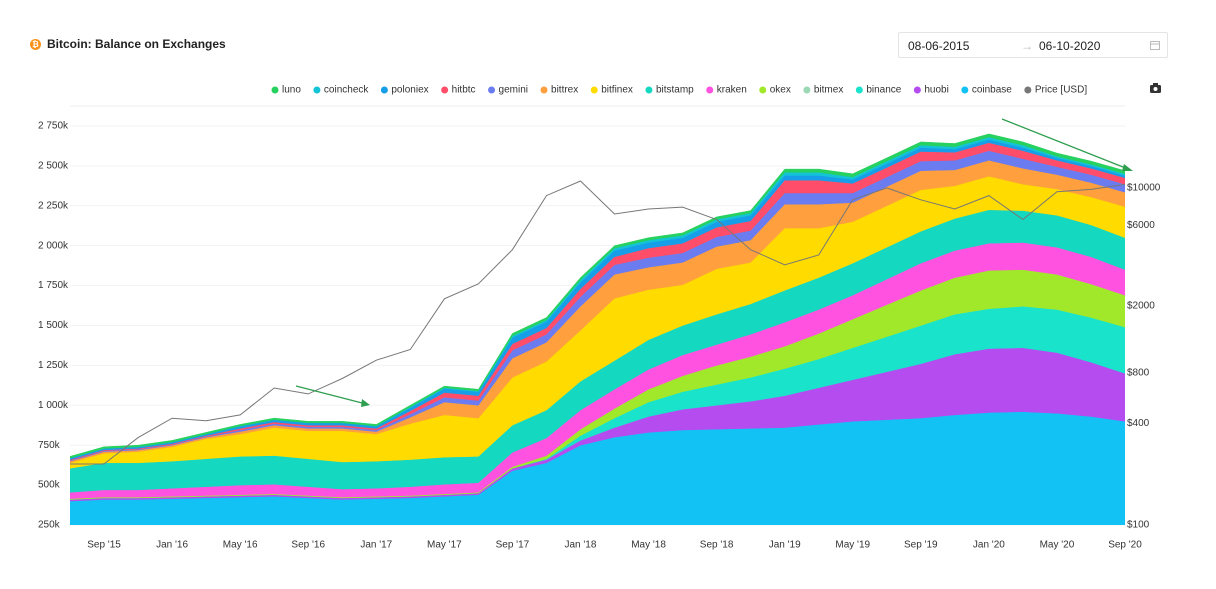 This screenshot has height=589, width=1216. I want to click on x-tick-label: May '20, so click(1057, 545).